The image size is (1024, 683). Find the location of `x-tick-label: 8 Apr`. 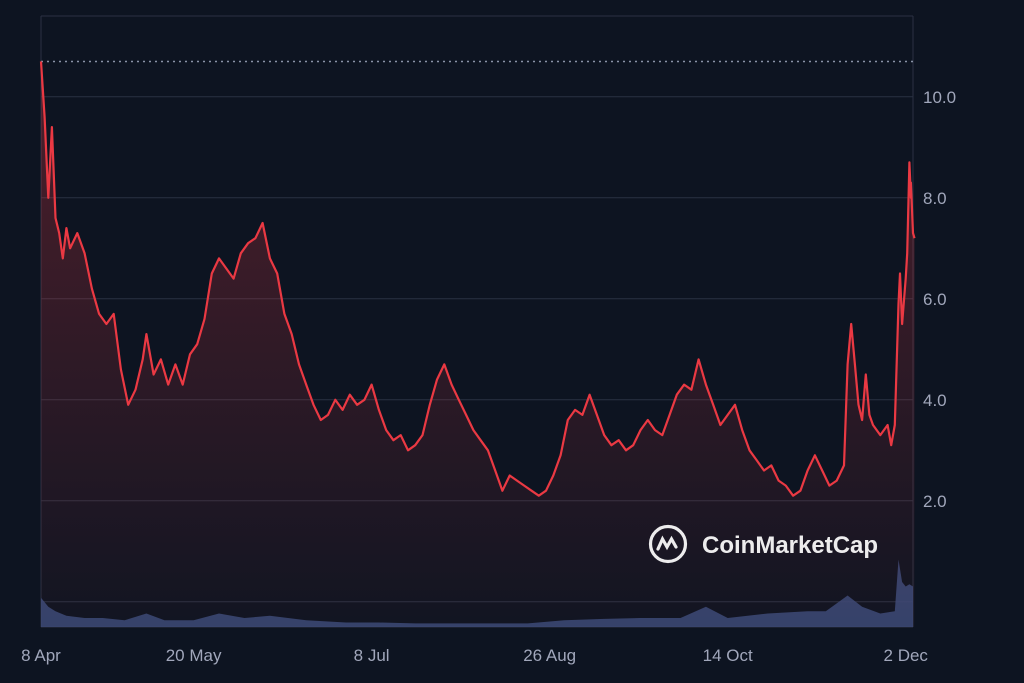

x-tick-label: 8 Apr is located at coordinates (41, 655).